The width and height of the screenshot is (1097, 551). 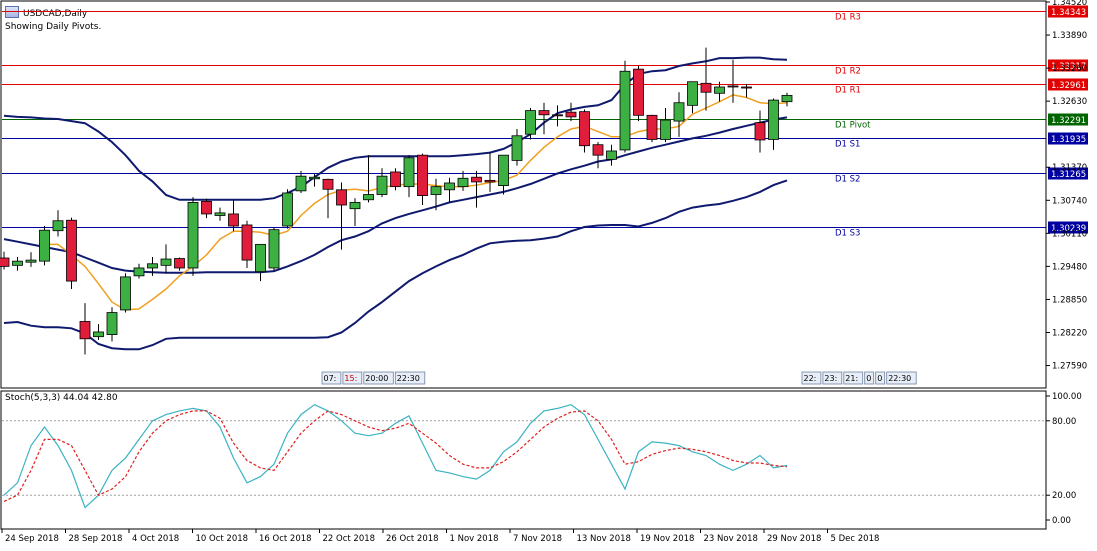 I want to click on date-tick-label-7: 1 Nov 2018, so click(x=474, y=539).